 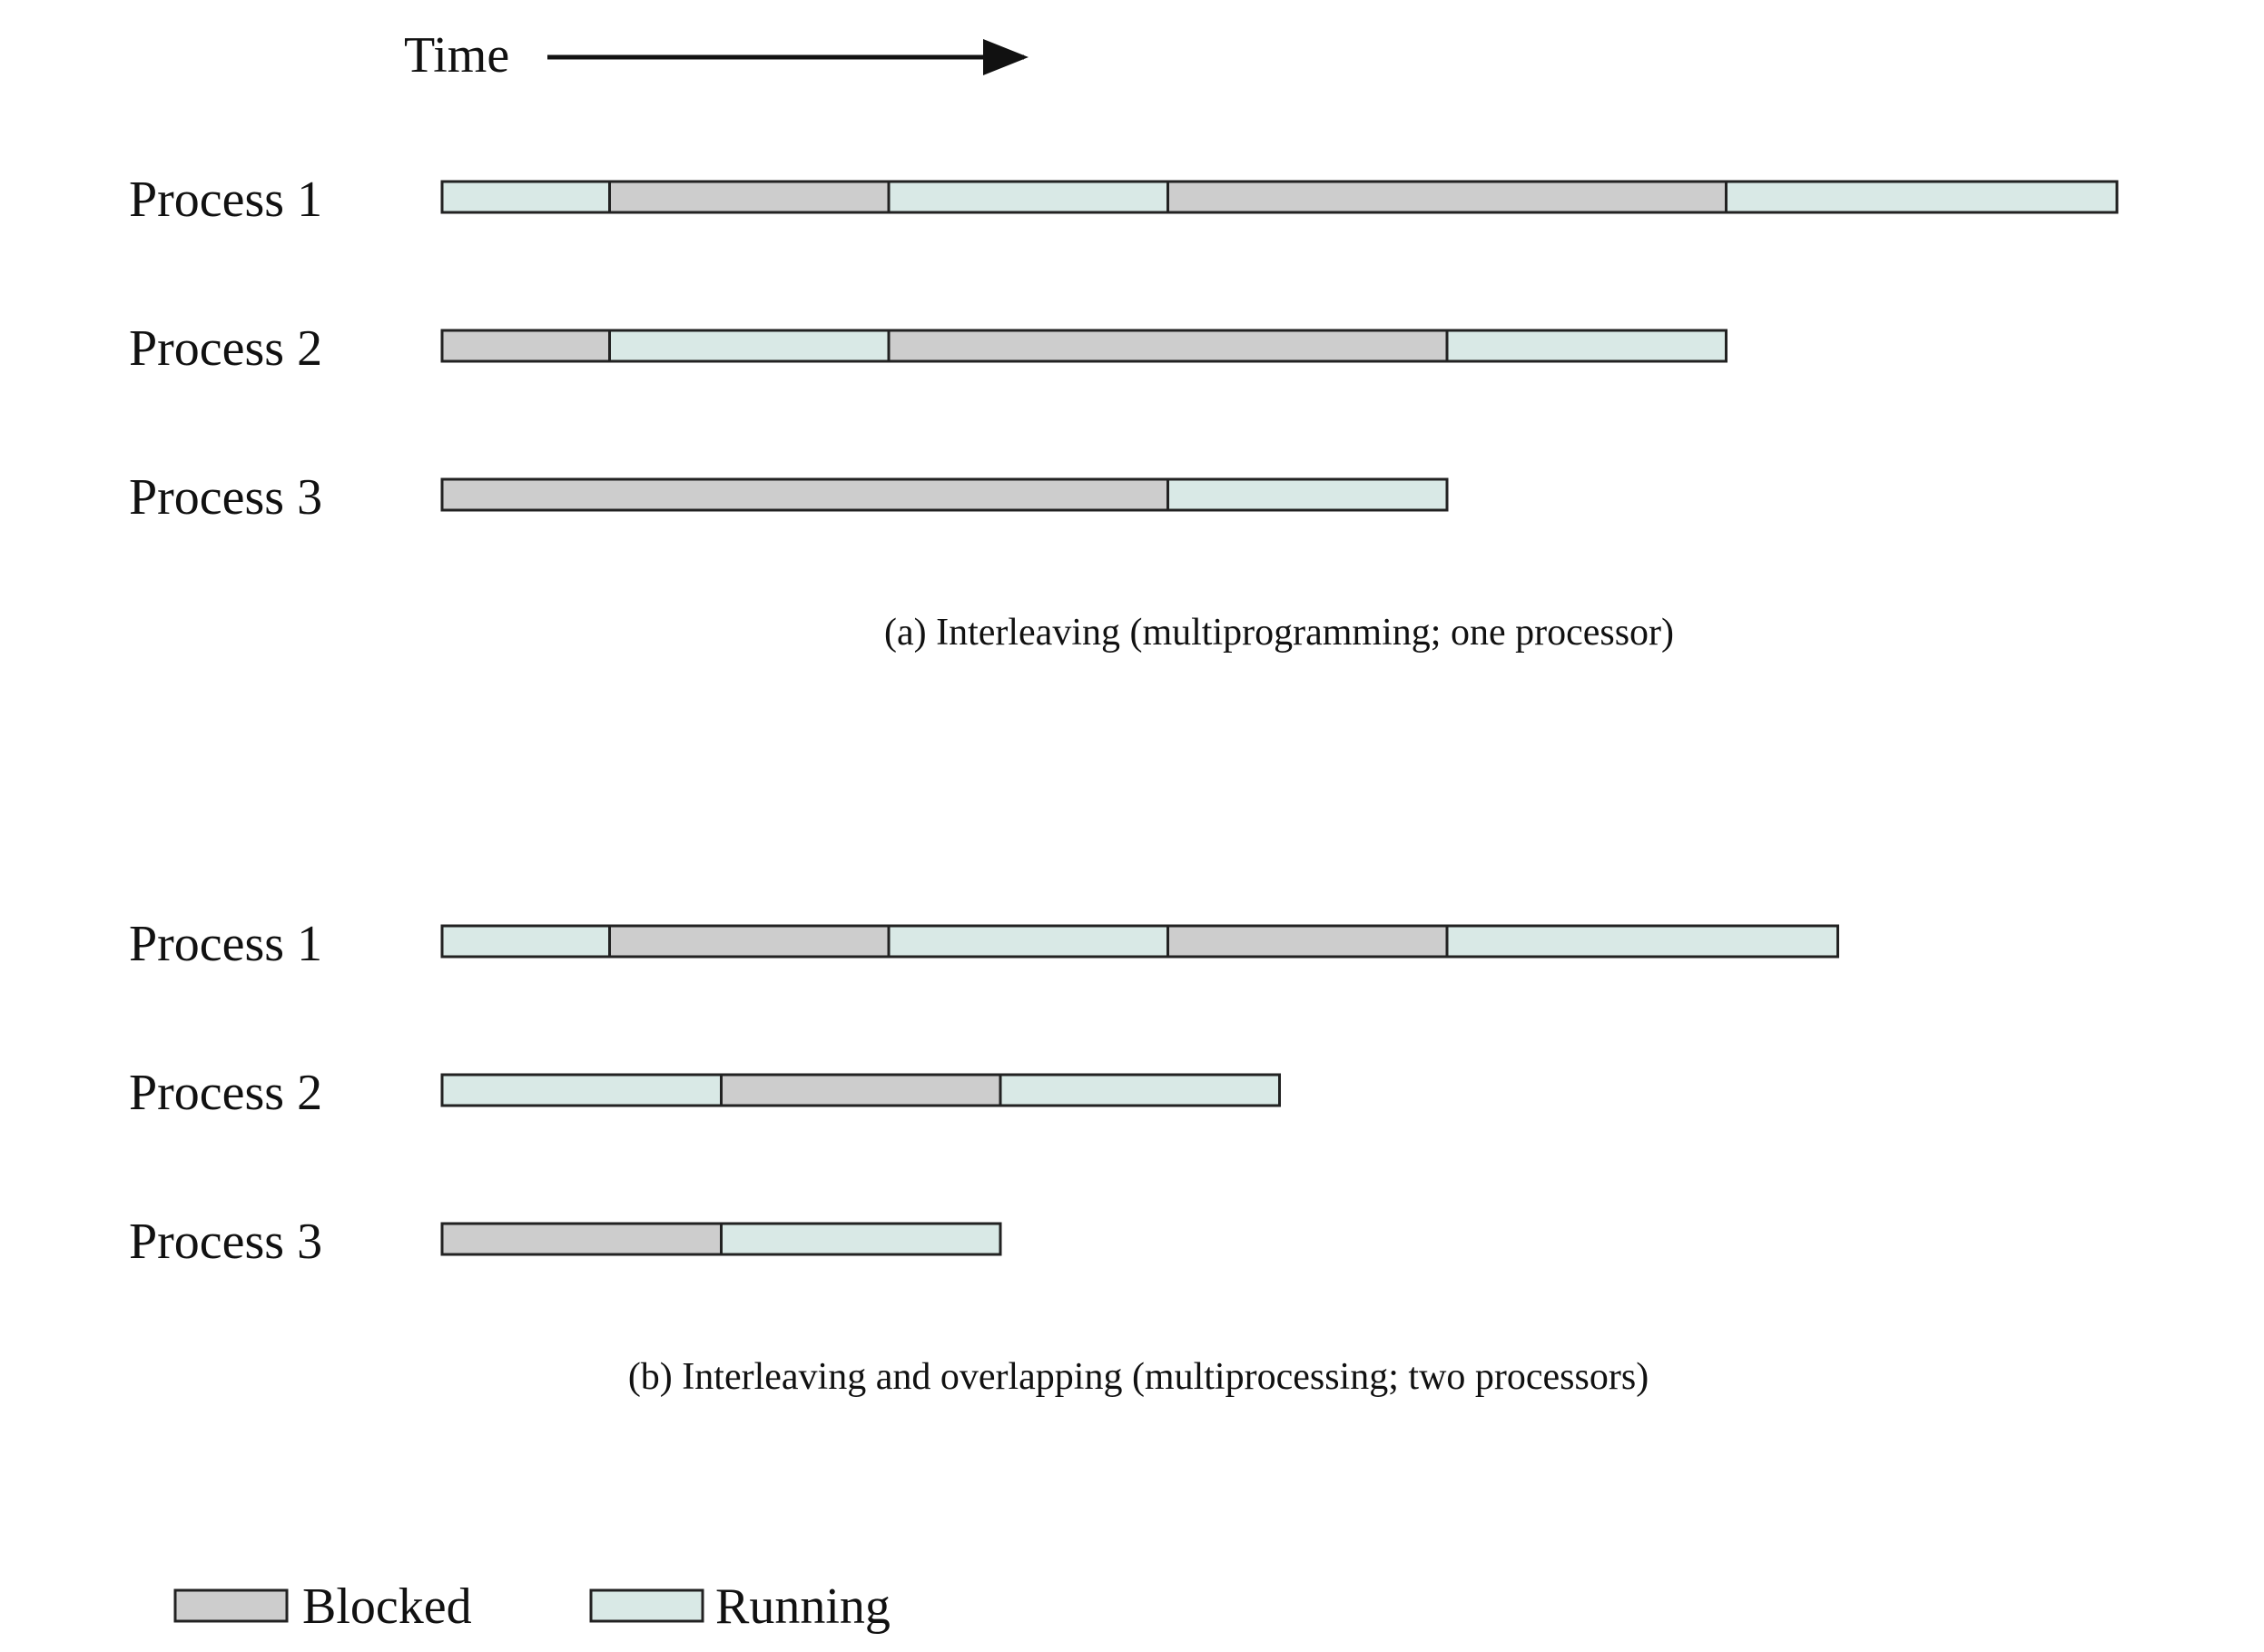 What do you see at coordinates (226, 1242) in the screenshot?
I see `process-label-b-3: Process 3` at bounding box center [226, 1242].